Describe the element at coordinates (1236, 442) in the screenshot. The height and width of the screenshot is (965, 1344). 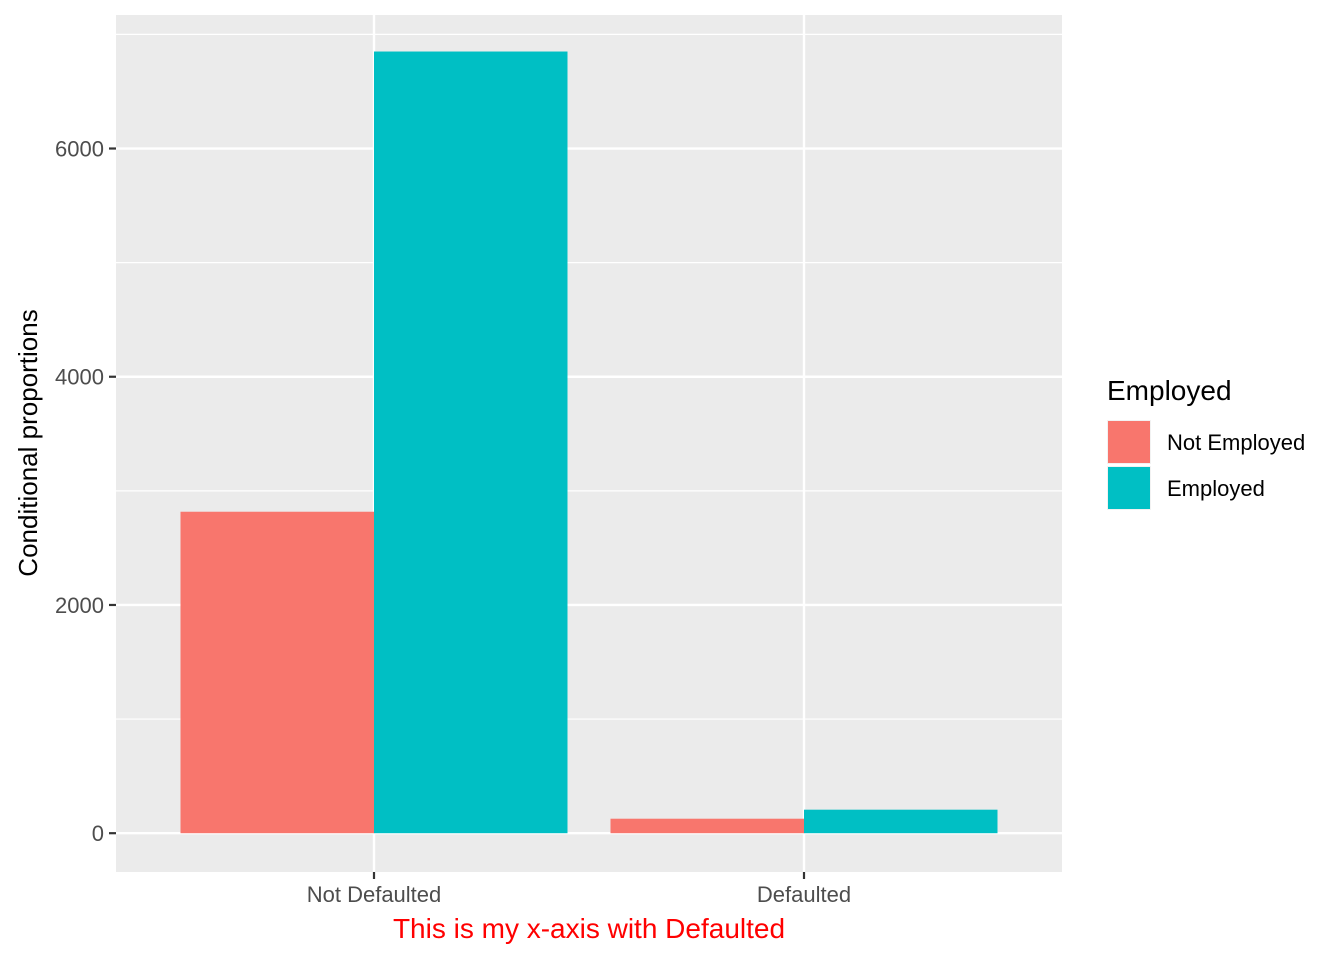
I see `legend-label-not-employed: Not Employed` at that location.